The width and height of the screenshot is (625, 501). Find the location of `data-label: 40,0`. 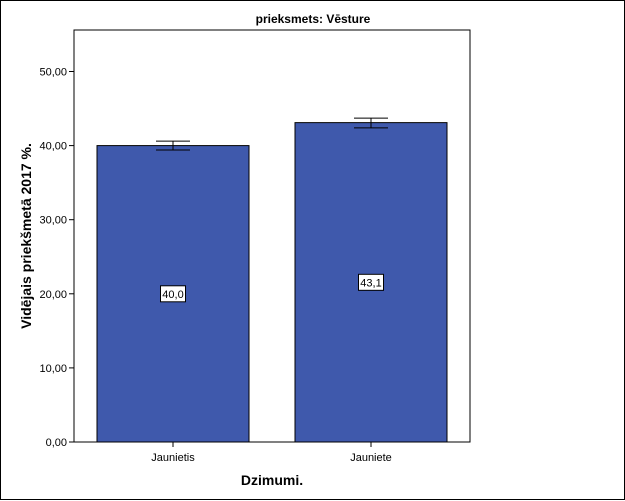

data-label: 40,0 is located at coordinates (172, 295).